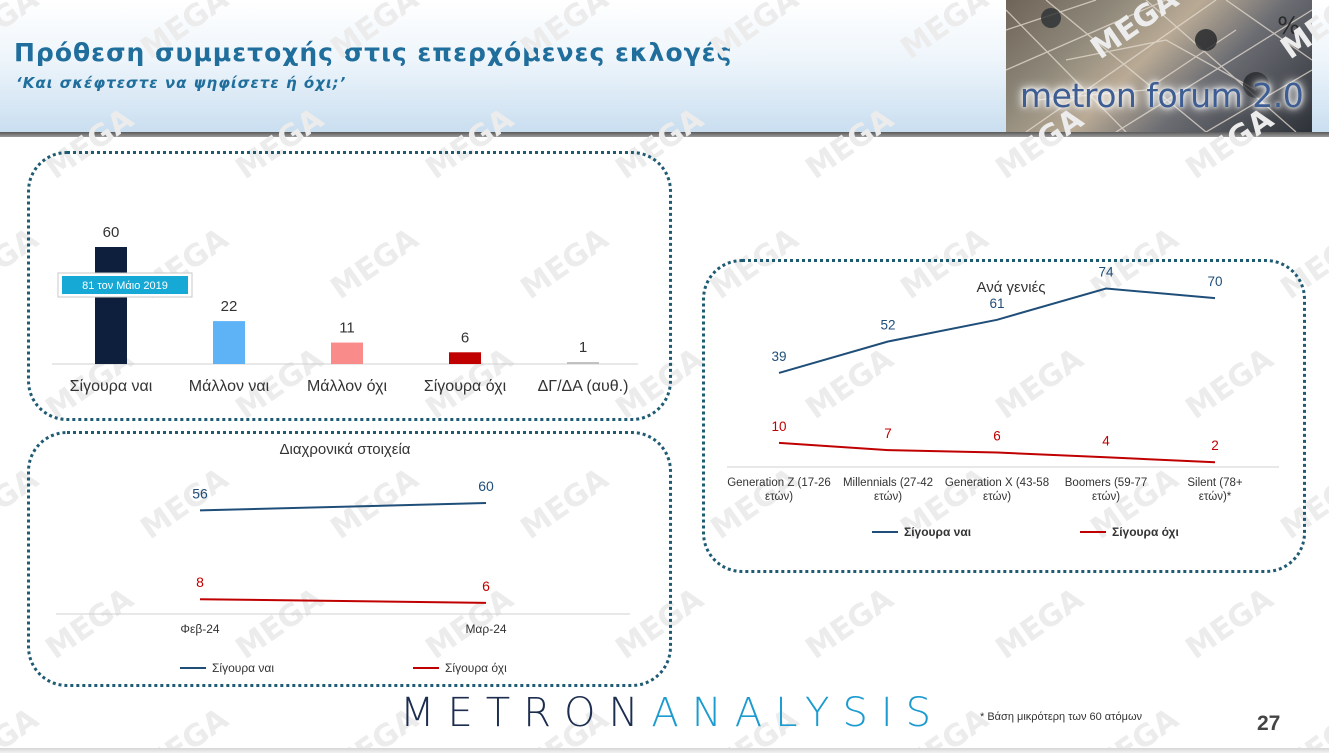 This screenshot has width=1329, height=753. What do you see at coordinates (200, 582) in the screenshot?
I see `data-label: 8` at bounding box center [200, 582].